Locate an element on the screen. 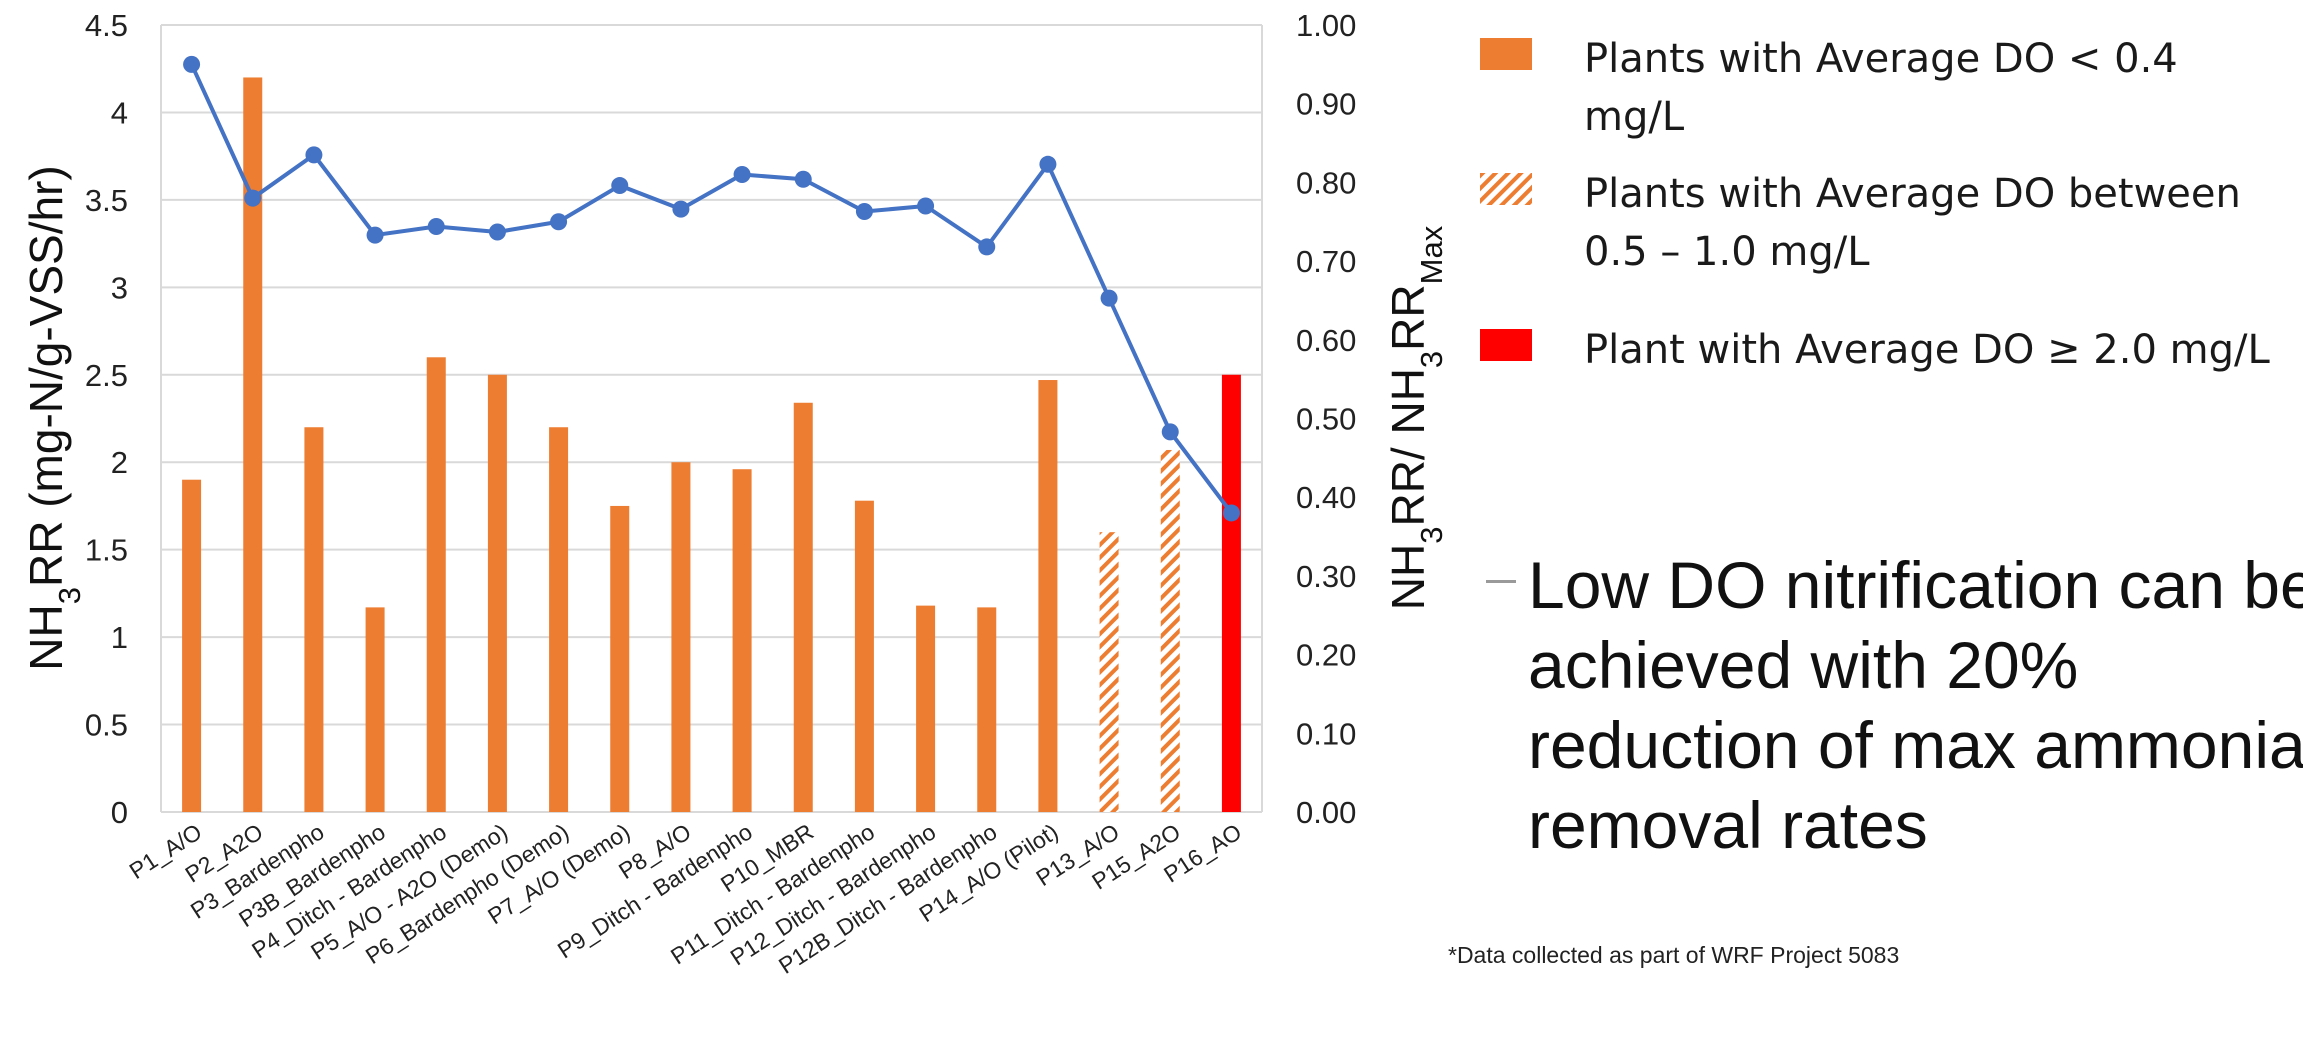 This screenshot has width=2303, height=1046. right-tick-label: 0.40 is located at coordinates (1326, 497).